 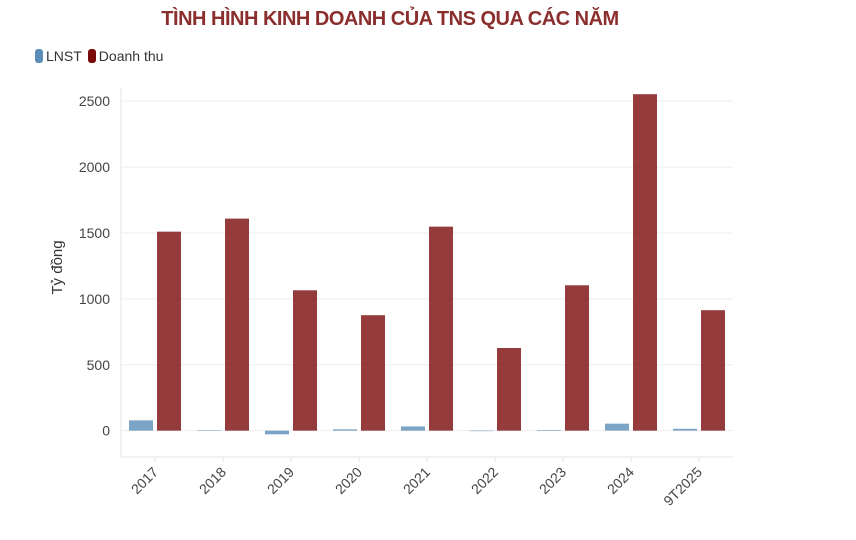 I want to click on x-tick-label: 2024, so click(x=620, y=480).